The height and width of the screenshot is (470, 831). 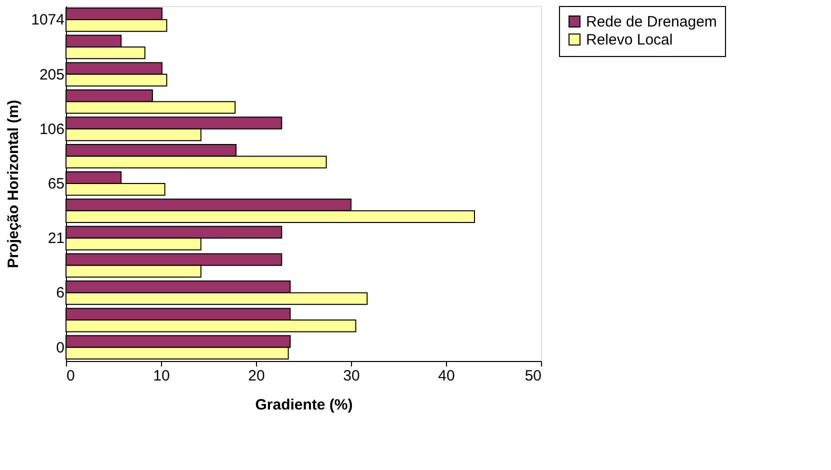 What do you see at coordinates (60, 293) in the screenshot?
I see `y-tick-label: 6` at bounding box center [60, 293].